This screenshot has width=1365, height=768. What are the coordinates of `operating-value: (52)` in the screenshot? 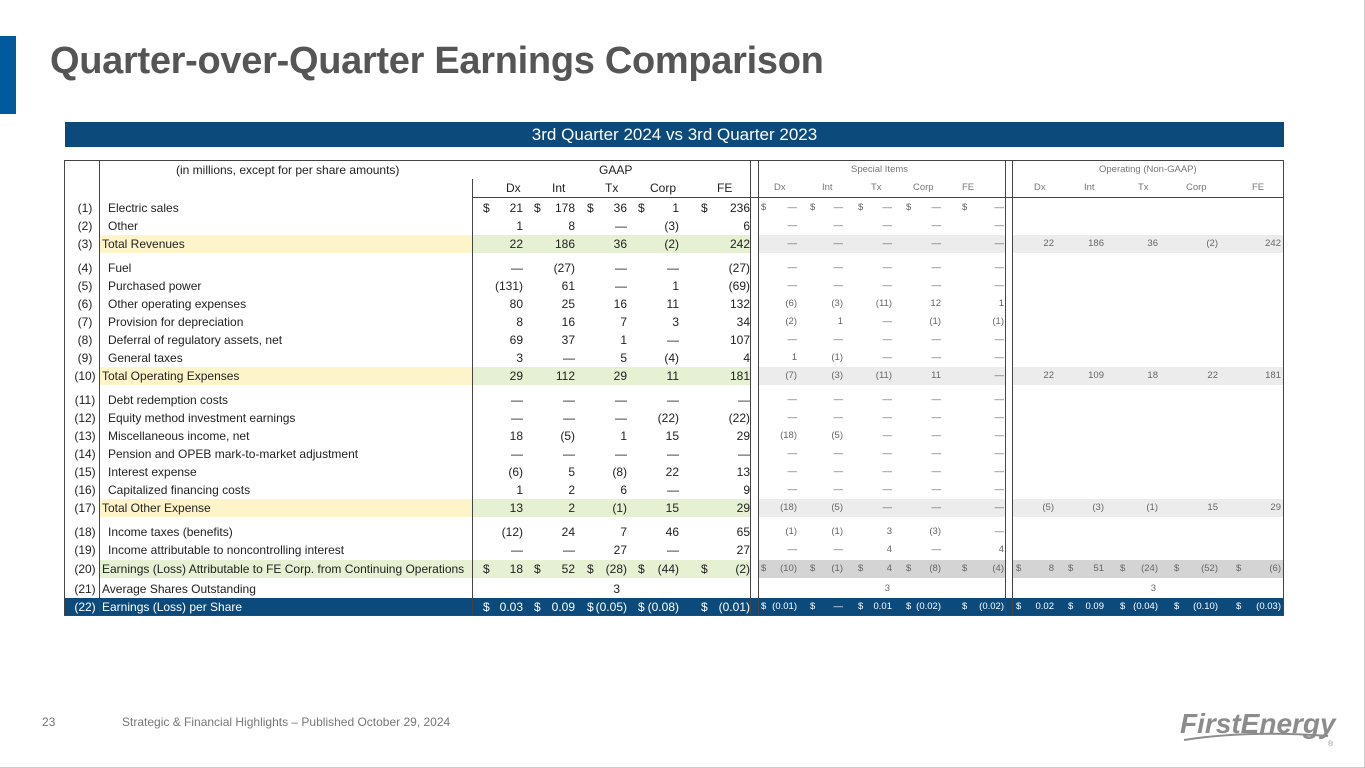 It's located at (1209, 568).